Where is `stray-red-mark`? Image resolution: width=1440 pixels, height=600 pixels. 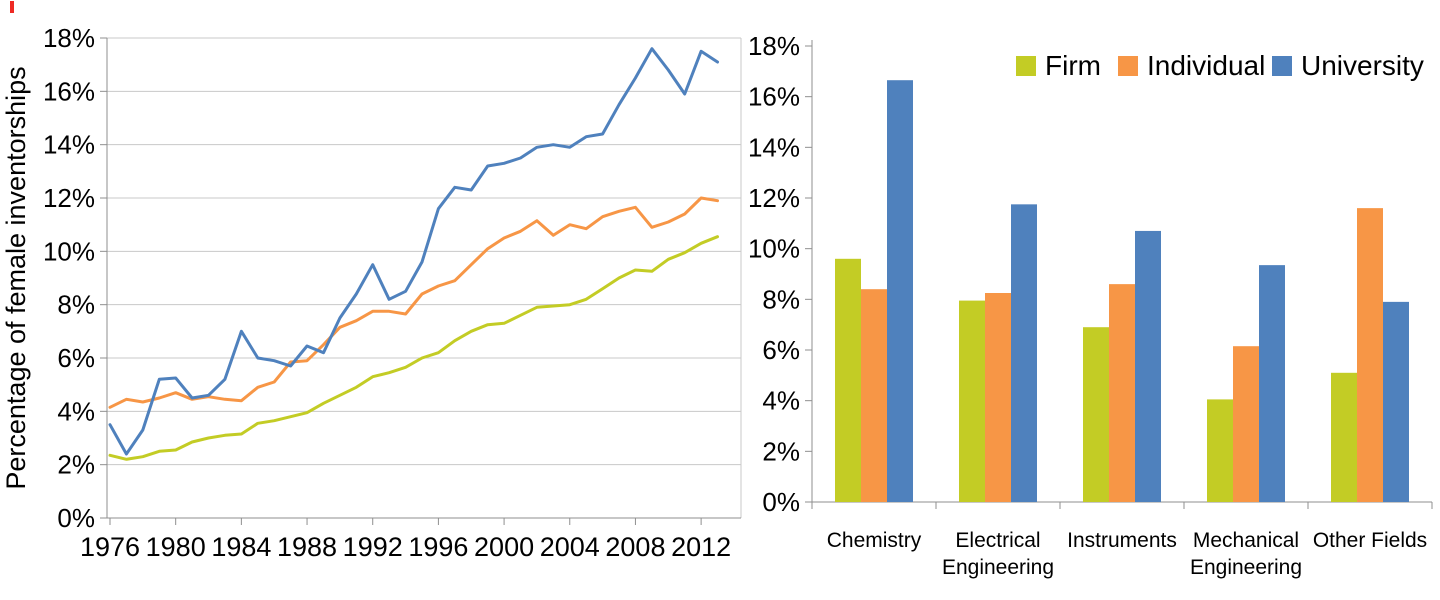 stray-red-mark is located at coordinates (12, 7).